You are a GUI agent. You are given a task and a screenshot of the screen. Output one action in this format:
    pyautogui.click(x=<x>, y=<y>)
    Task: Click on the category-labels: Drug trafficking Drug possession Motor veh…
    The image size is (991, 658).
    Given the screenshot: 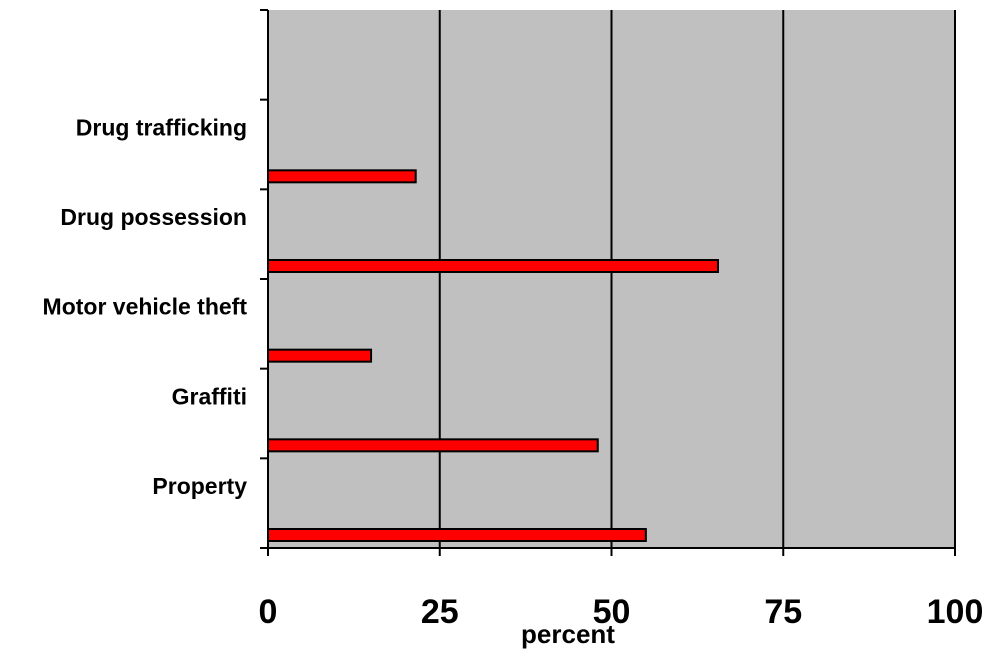 What is the action you would take?
    pyautogui.click(x=145, y=306)
    